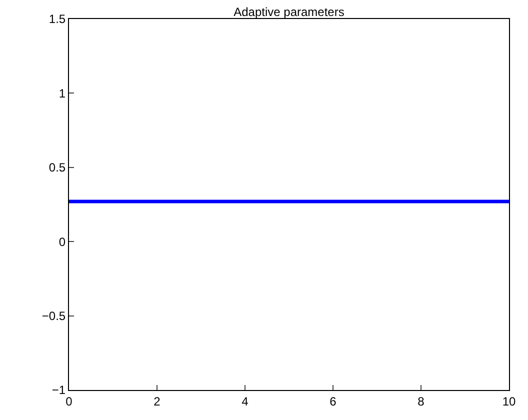 The width and height of the screenshot is (528, 420). What do you see at coordinates (333, 401) in the screenshot?
I see `x-tick-label: 6` at bounding box center [333, 401].